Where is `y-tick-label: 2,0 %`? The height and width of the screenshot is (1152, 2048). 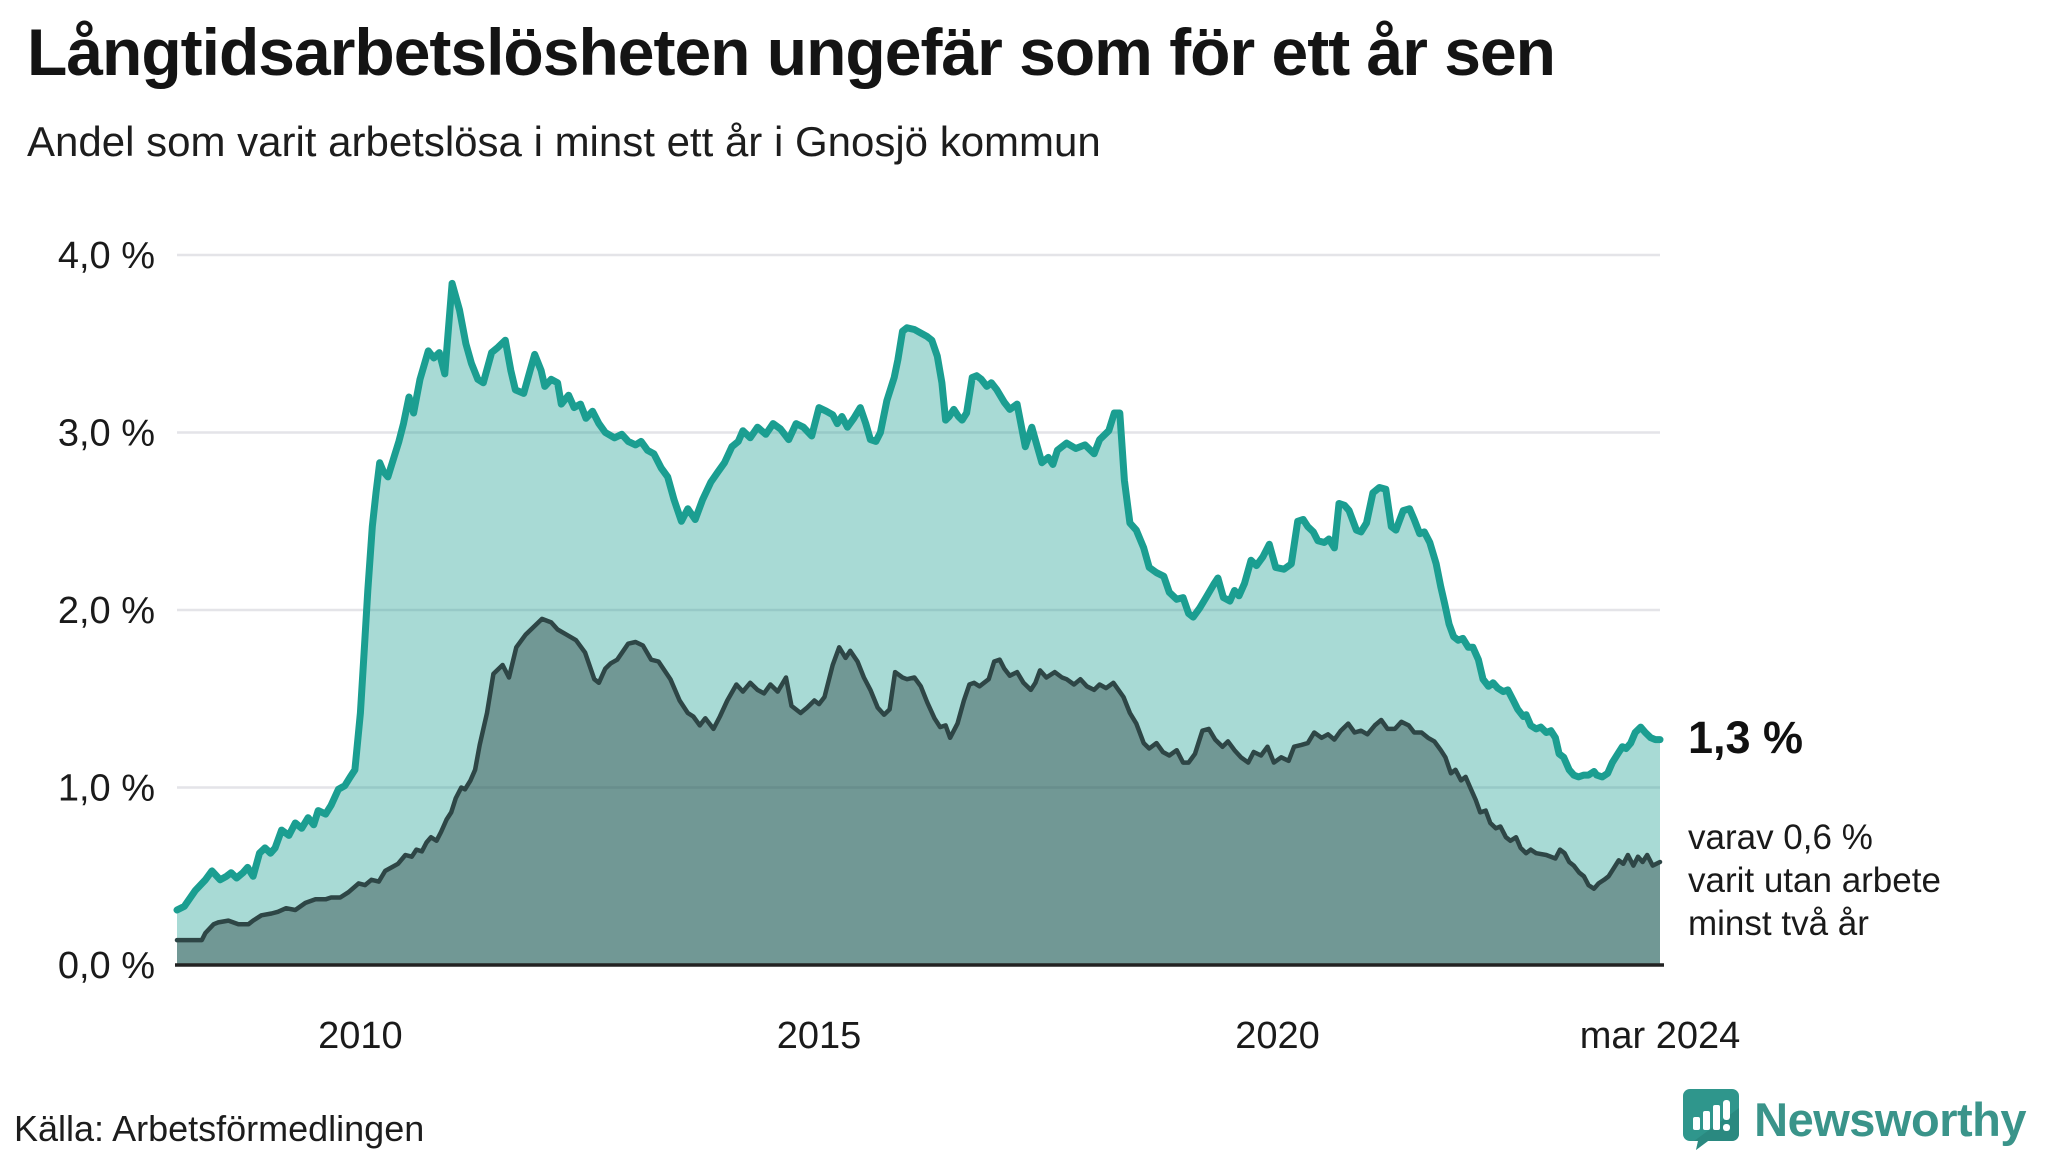 y-tick-label: 2,0 % is located at coordinates (106, 611).